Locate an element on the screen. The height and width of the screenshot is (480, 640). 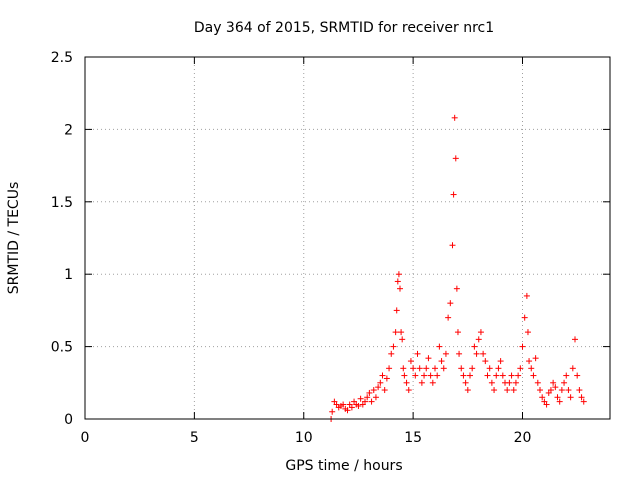
y-tick-label: 0.5 is located at coordinates (62, 348).